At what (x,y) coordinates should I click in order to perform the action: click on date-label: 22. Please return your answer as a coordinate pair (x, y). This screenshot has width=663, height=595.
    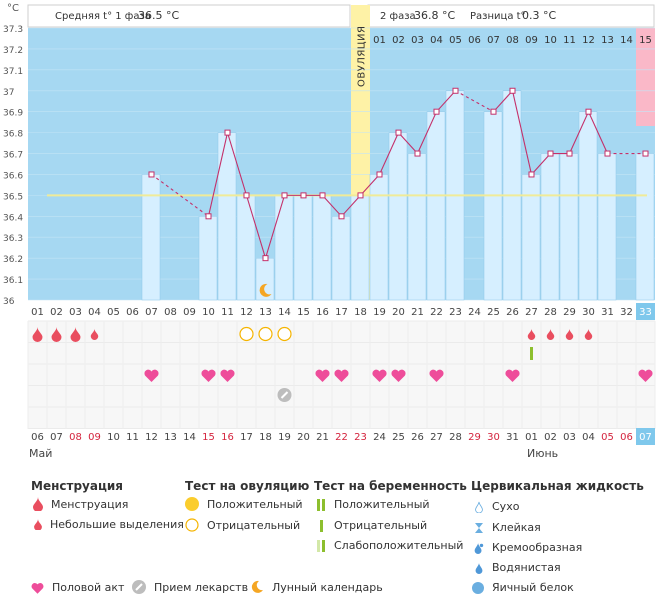
    Looking at the image, I should click on (341, 437).